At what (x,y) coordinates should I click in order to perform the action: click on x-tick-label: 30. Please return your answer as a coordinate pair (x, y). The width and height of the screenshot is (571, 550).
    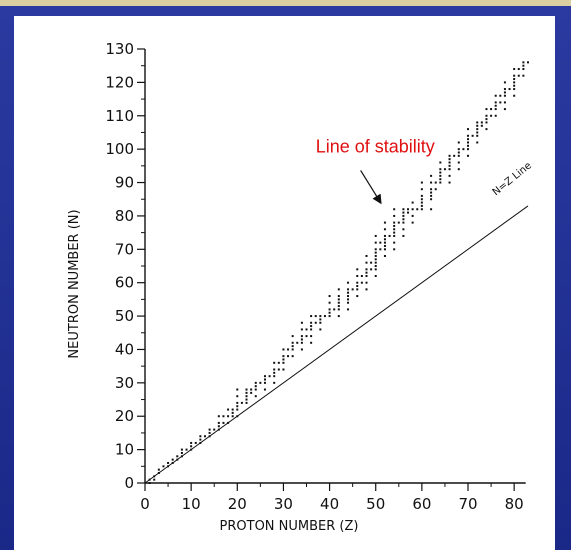
    Looking at the image, I should click on (283, 504).